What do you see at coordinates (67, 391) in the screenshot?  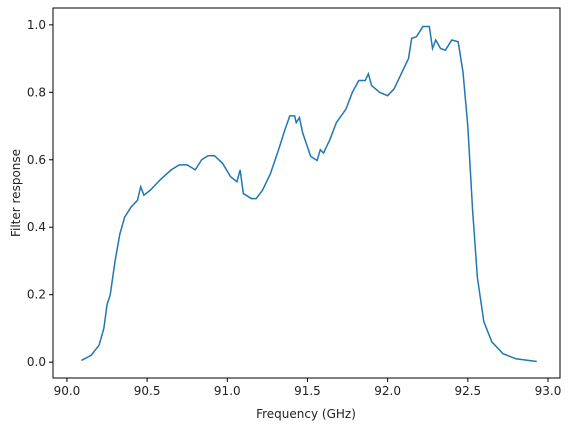 I see `x-tick-label: 90.0` at bounding box center [67, 391].